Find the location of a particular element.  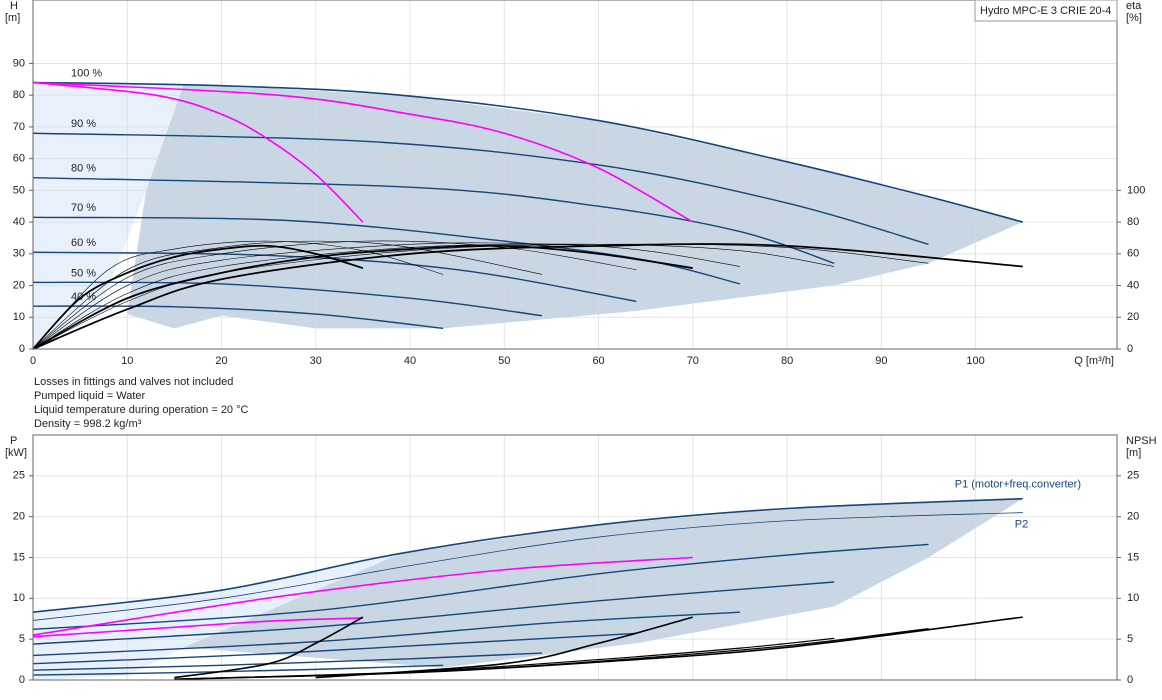

y2-tick-label: 60 is located at coordinates (1133, 254).